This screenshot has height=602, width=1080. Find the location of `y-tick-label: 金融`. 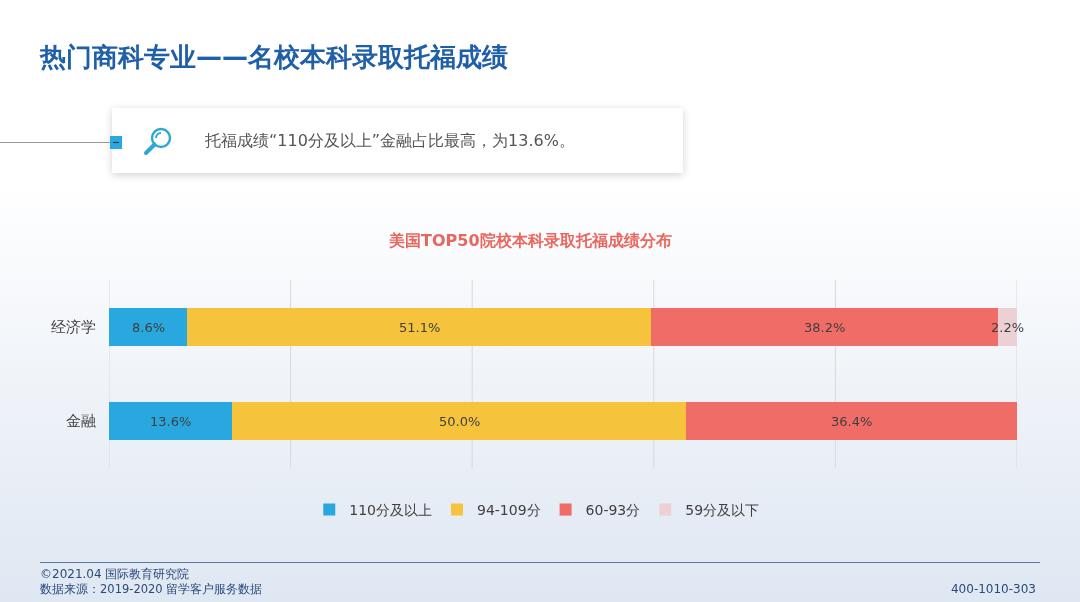

y-tick-label: 金融 is located at coordinates (81, 421).